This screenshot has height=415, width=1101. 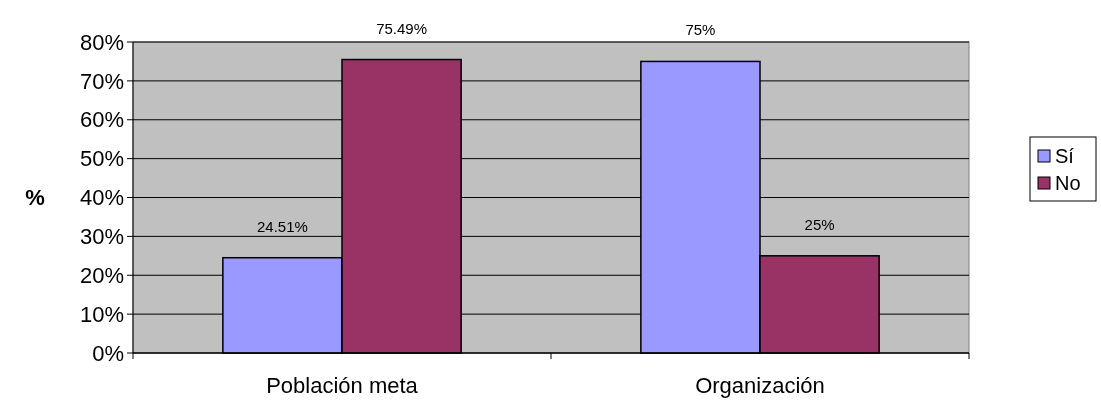 I want to click on y-tick-label: 50%, so click(x=101, y=159).